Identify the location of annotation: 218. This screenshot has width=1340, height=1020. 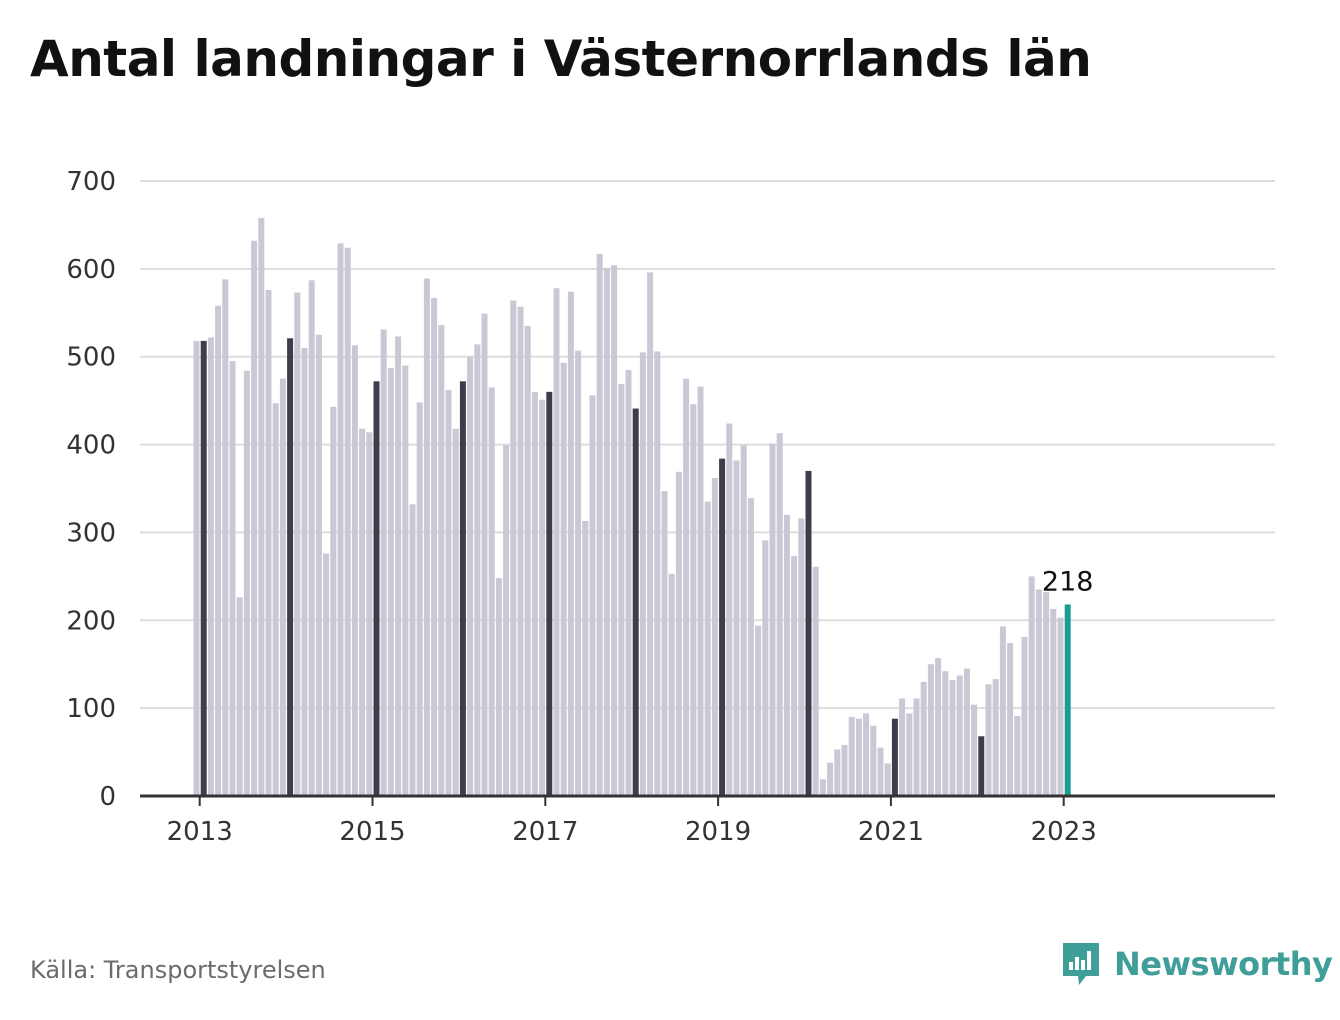
(1068, 581).